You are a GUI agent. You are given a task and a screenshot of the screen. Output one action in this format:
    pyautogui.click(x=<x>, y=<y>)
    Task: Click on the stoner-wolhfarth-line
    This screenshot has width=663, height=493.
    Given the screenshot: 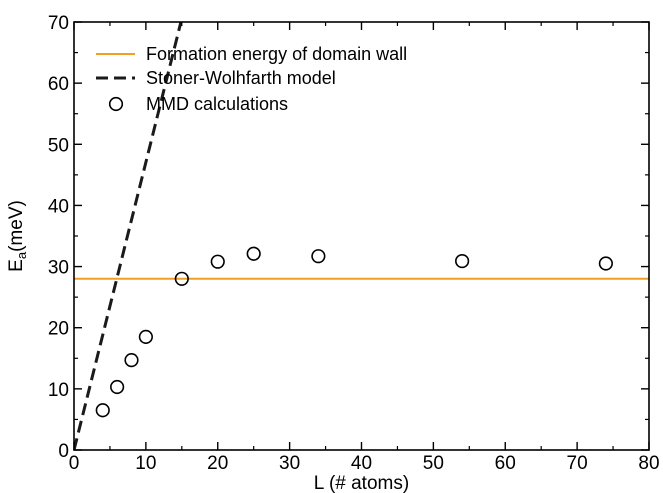 What is the action you would take?
    pyautogui.click(x=128, y=236)
    